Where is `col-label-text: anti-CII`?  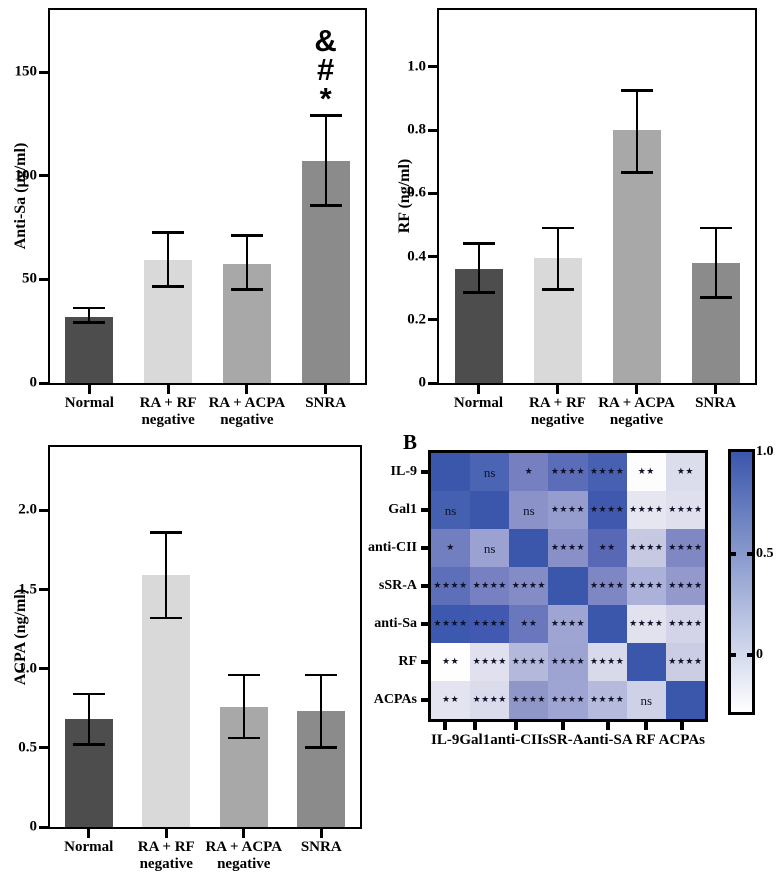
col-label-text: anti-CII is located at coordinates (516, 740).